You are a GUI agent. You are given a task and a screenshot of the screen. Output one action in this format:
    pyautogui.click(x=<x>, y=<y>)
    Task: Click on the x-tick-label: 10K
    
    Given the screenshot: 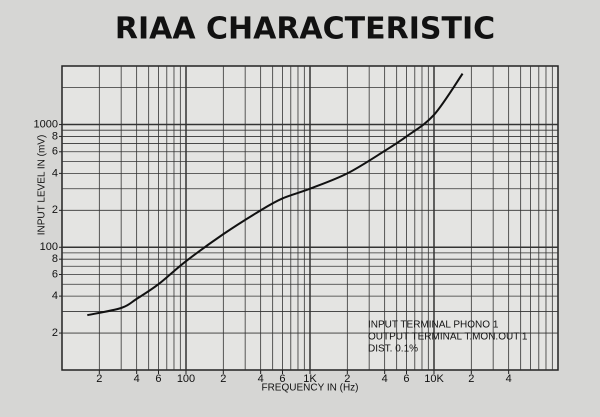 What is the action you would take?
    pyautogui.click(x=434, y=379)
    